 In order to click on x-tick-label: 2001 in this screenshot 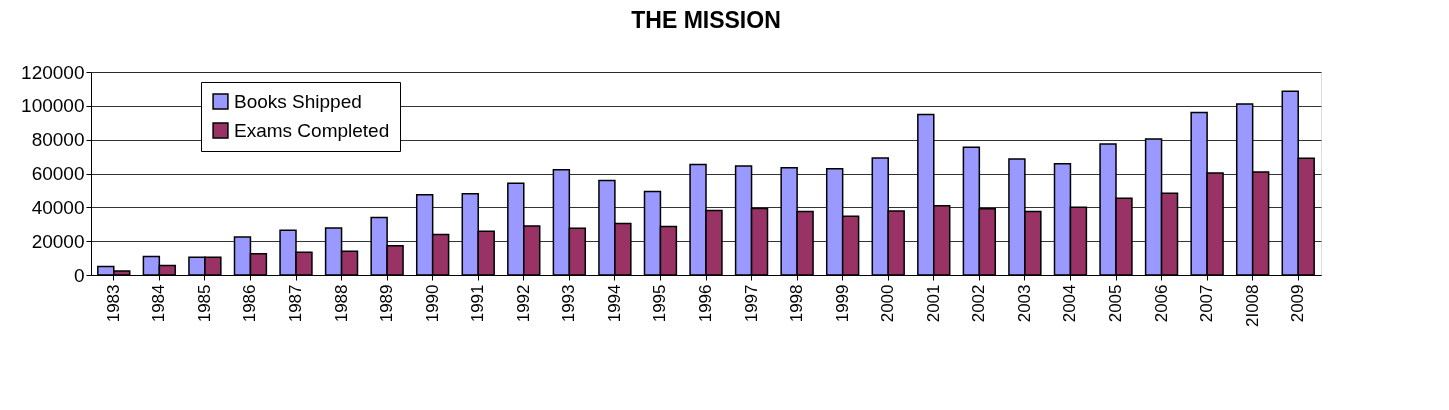, I will do `click(933, 303)`.